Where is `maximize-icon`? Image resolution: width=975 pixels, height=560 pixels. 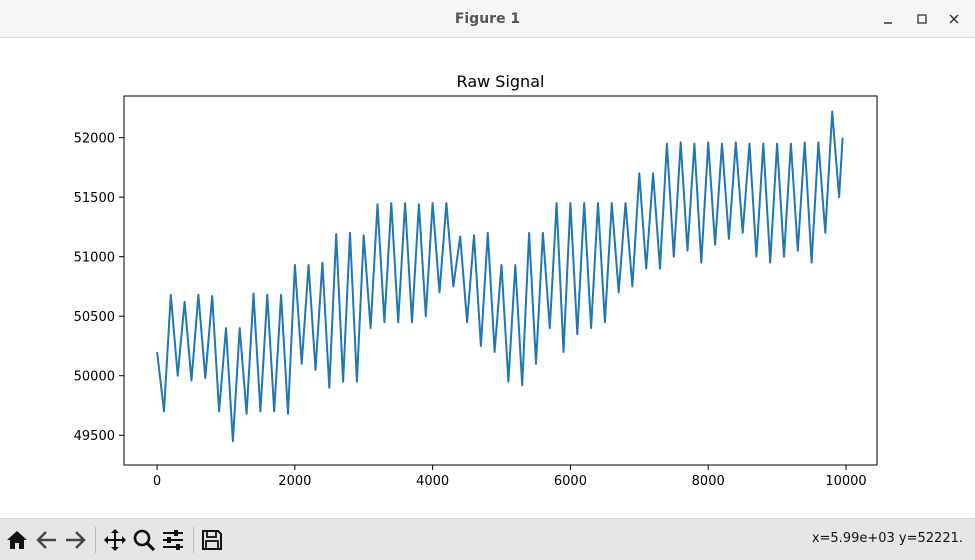
maximize-icon is located at coordinates (922, 19).